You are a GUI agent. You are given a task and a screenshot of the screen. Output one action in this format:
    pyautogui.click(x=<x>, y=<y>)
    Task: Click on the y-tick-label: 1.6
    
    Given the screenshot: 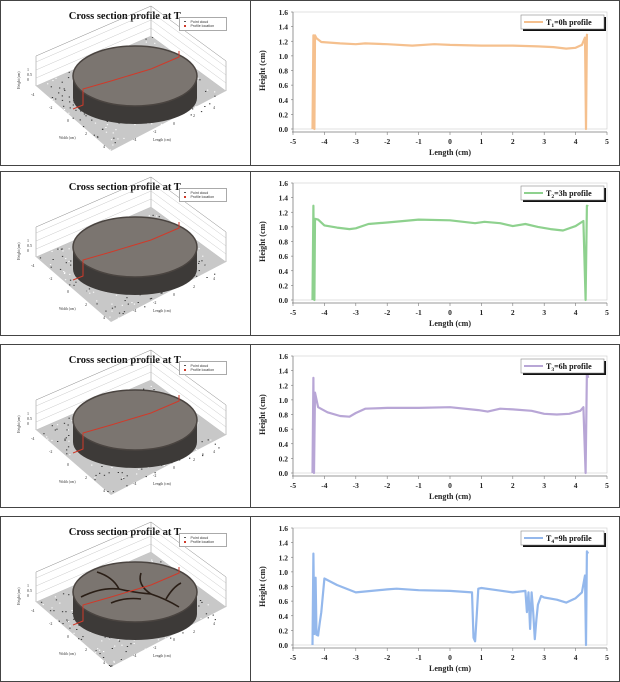 What is the action you would take?
    pyautogui.click(x=284, y=183)
    